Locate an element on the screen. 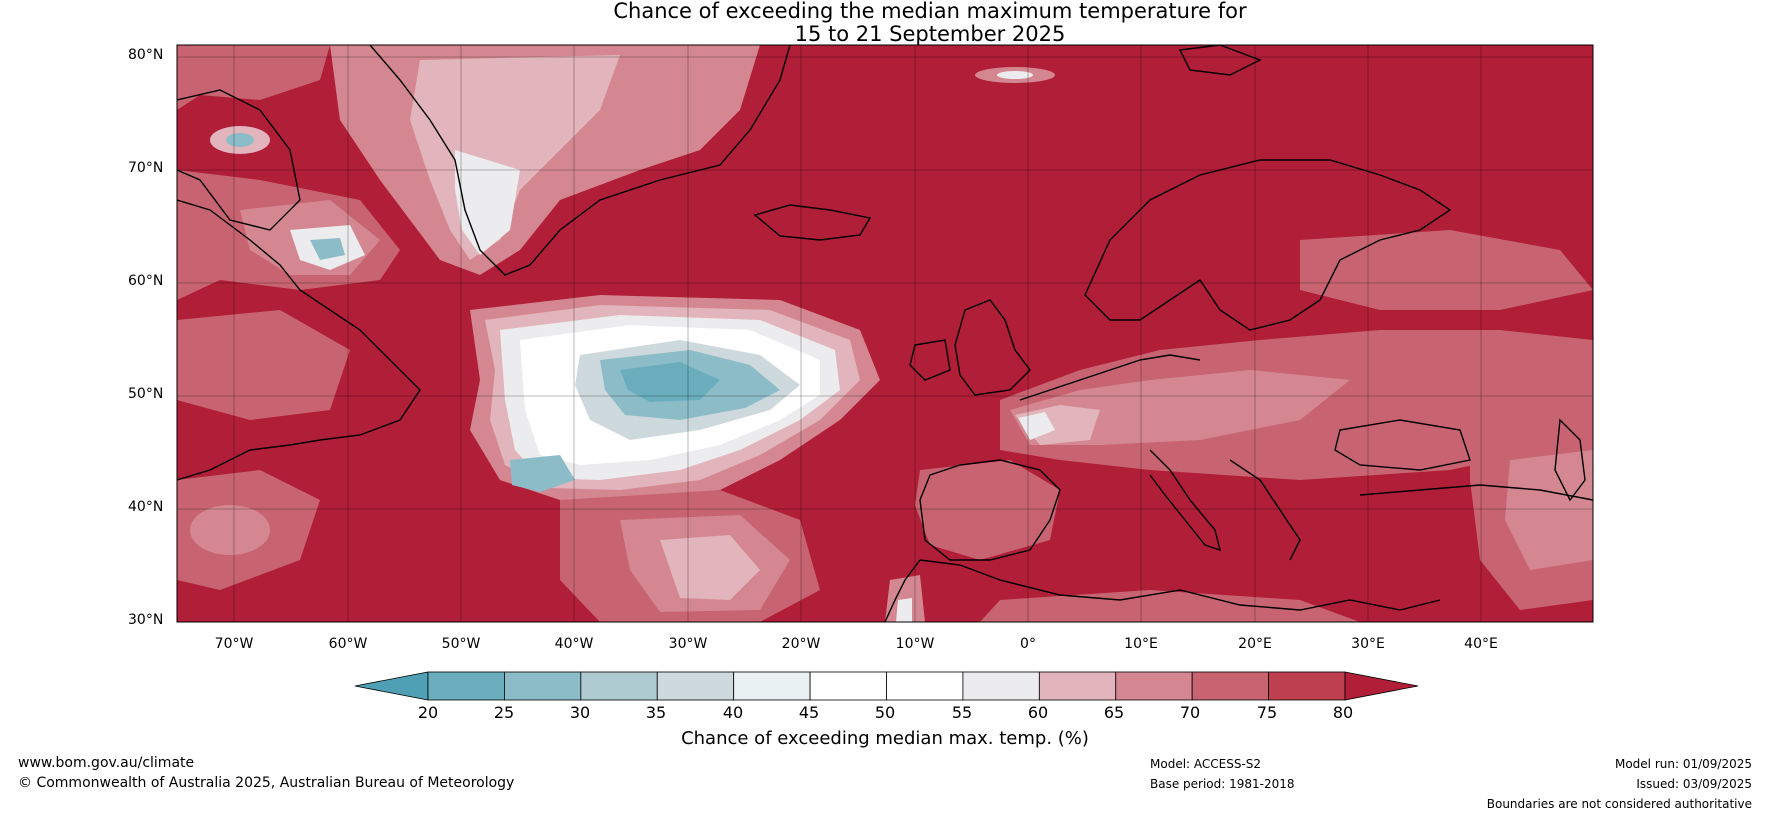 Image resolution: width=1770 pixels, height=816 pixels. colorbar-tick: 45 is located at coordinates (809, 712).